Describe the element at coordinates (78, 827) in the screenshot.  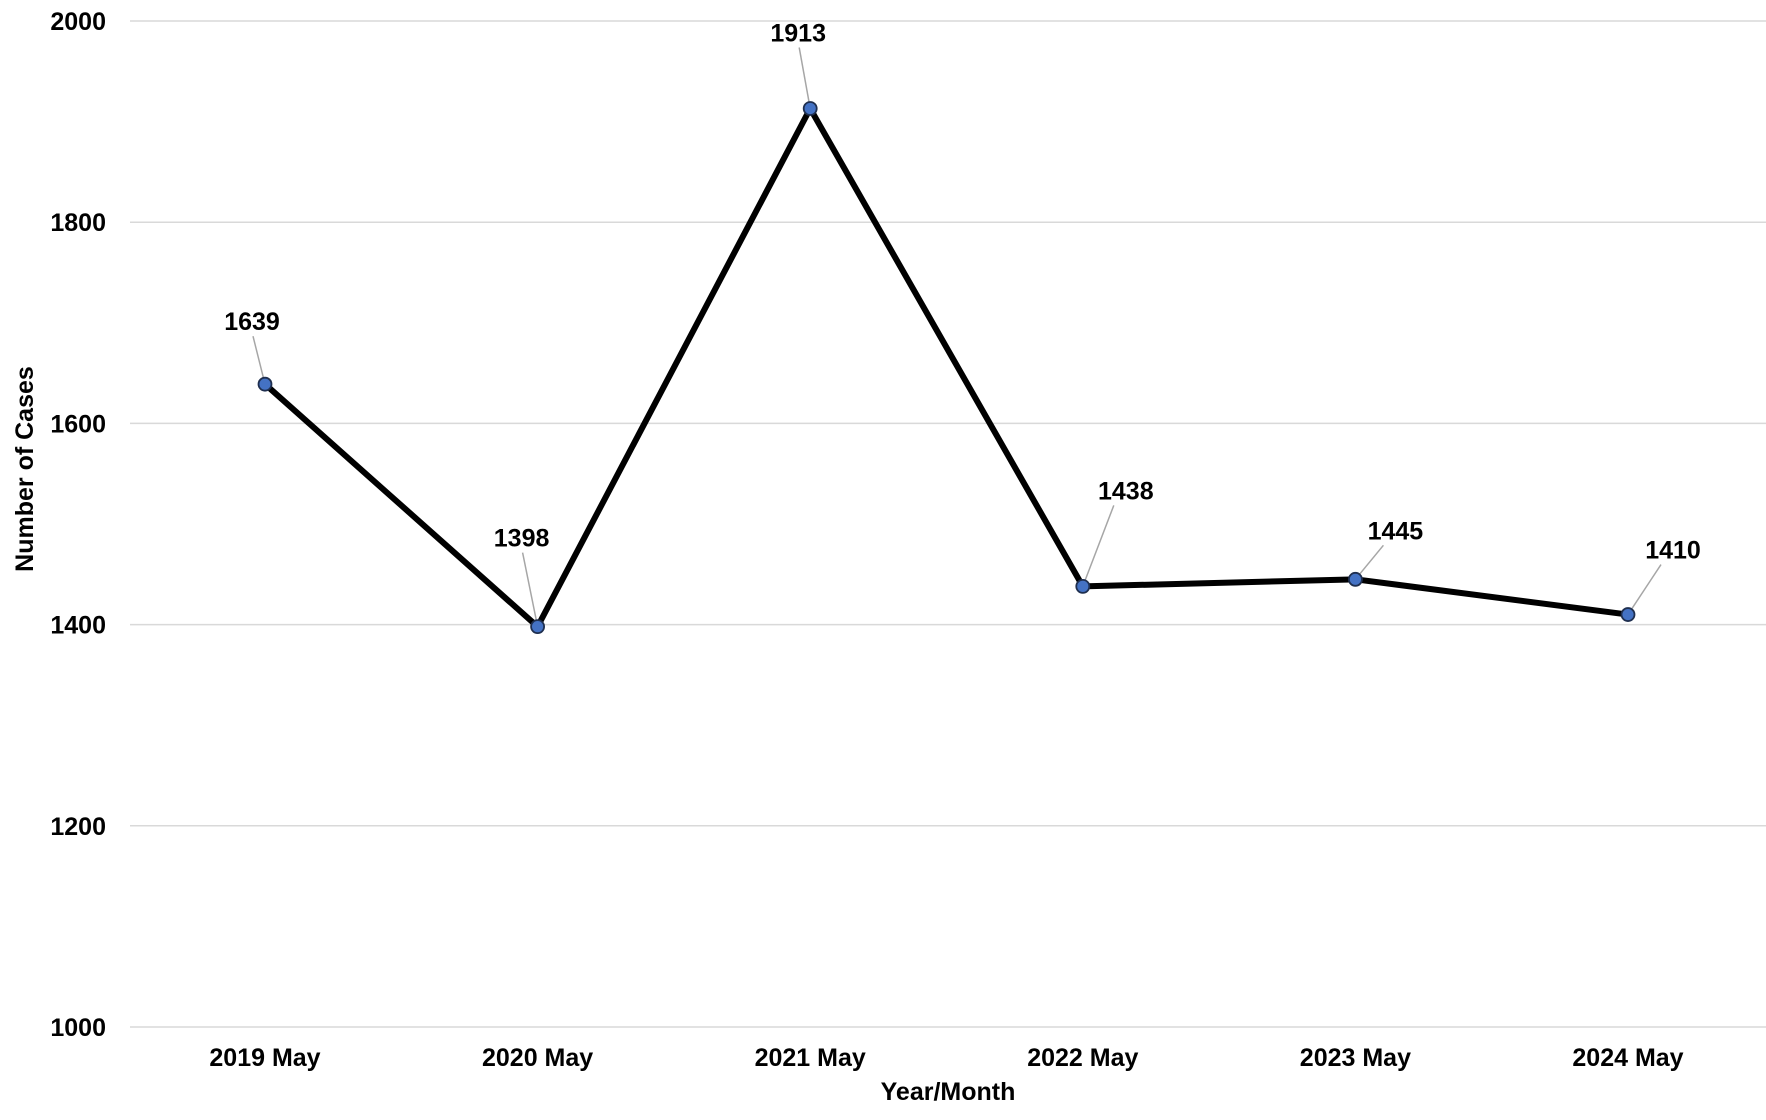
I see `y-tick-label-1200: 1200` at that location.